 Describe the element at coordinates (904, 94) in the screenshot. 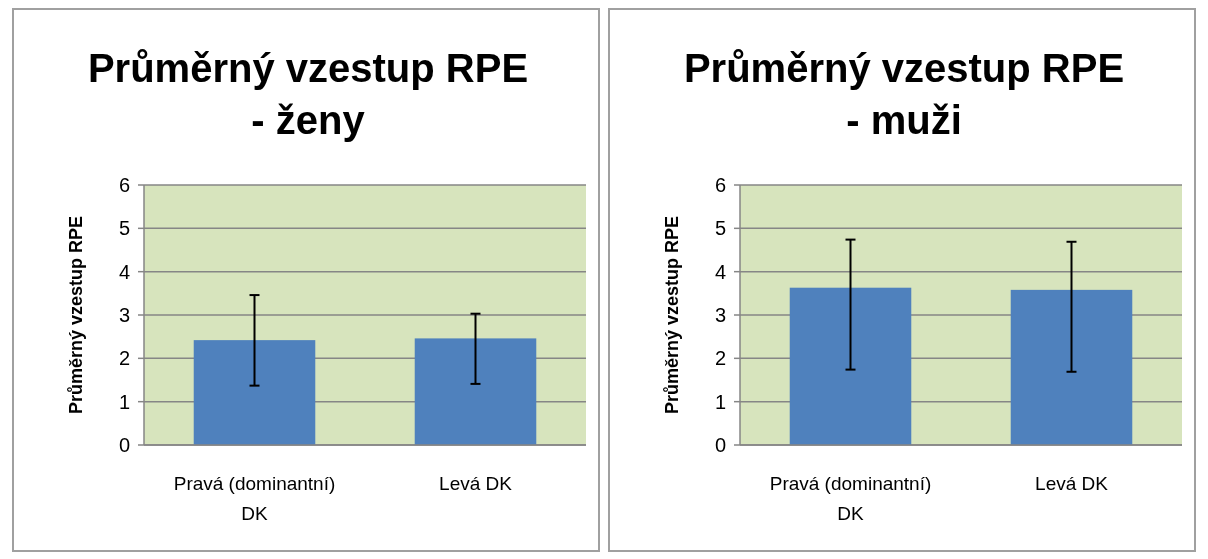

I see `chart-title: Průměrný vzestup RPE - muži` at that location.